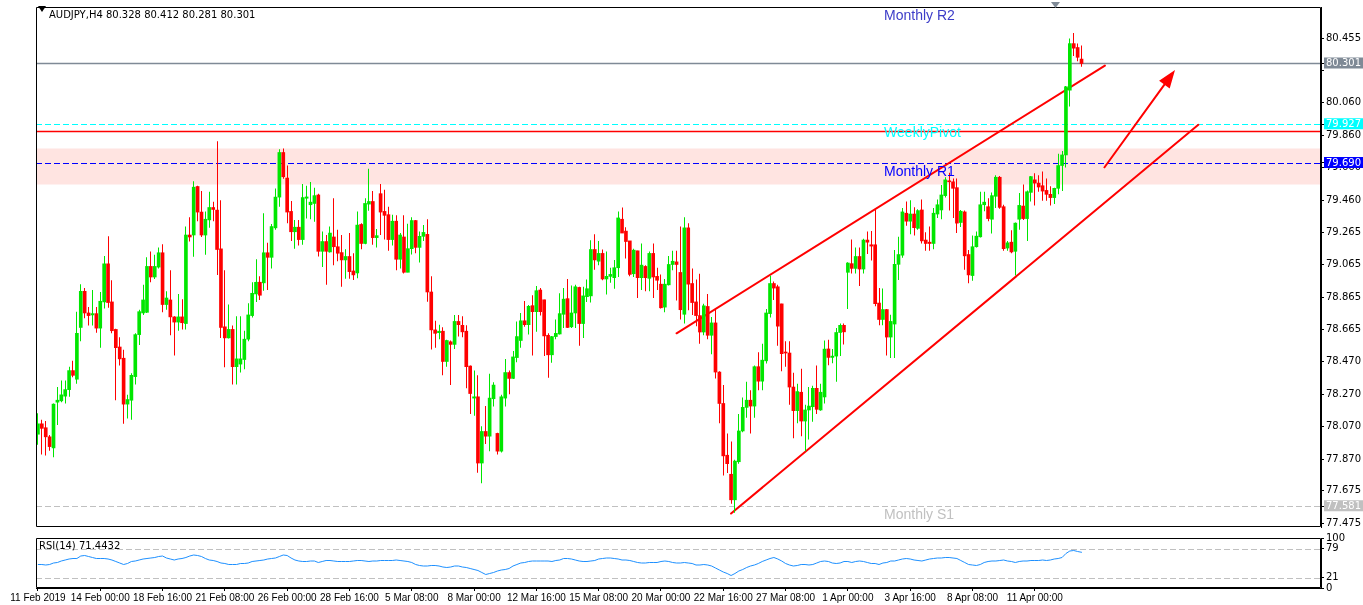 This screenshot has height=605, width=1363. Describe the element at coordinates (1343, 329) in the screenshot. I see `y-tick-label: 78.665` at that location.